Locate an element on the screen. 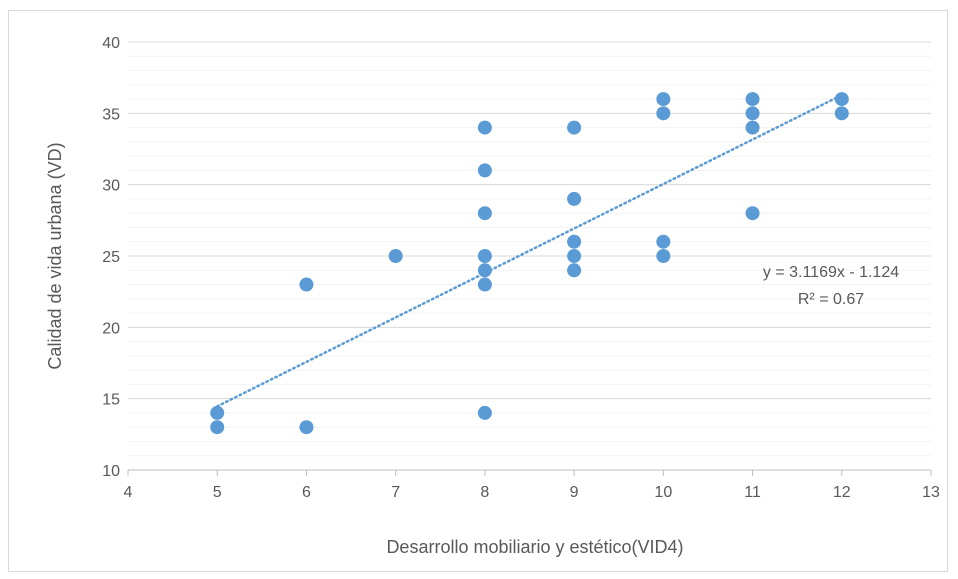 The image size is (958, 579). trendline-equation: y = 3.1169x - 1.124 is located at coordinates (831, 272).